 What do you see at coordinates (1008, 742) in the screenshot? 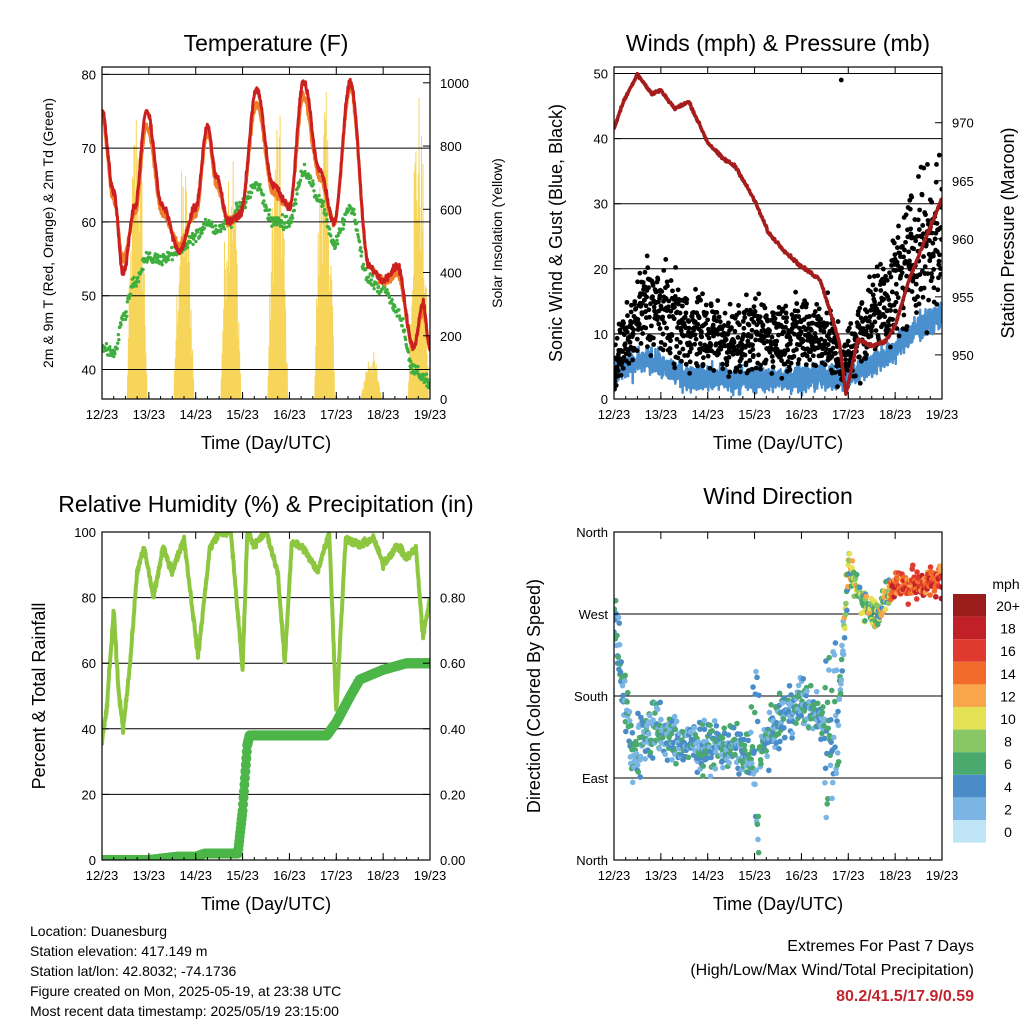
I see `colorbar-tick-label: 8` at bounding box center [1008, 742].